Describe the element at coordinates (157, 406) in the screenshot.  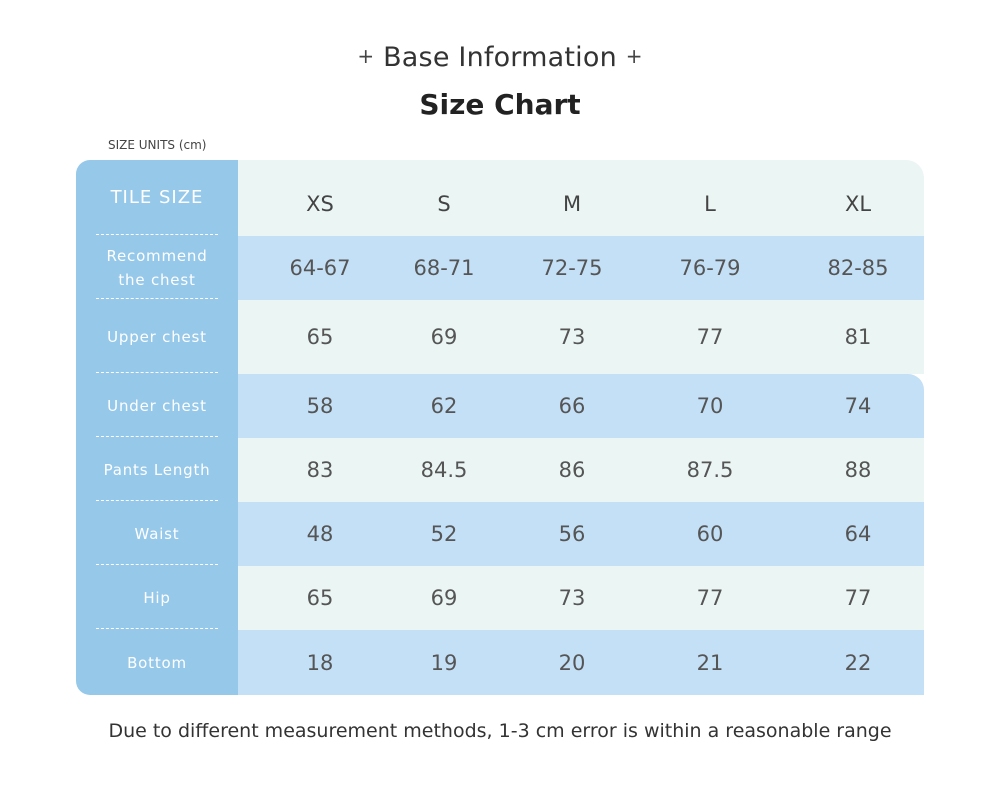
I see `row-label: Under chest` at that location.